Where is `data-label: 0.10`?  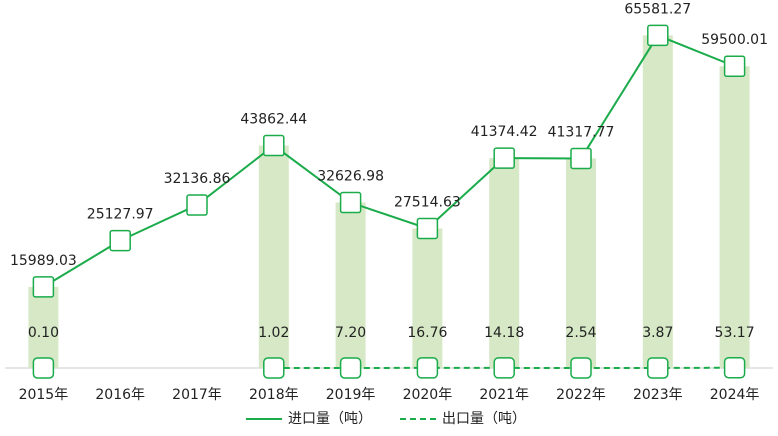
data-label: 0.10 is located at coordinates (43, 333).